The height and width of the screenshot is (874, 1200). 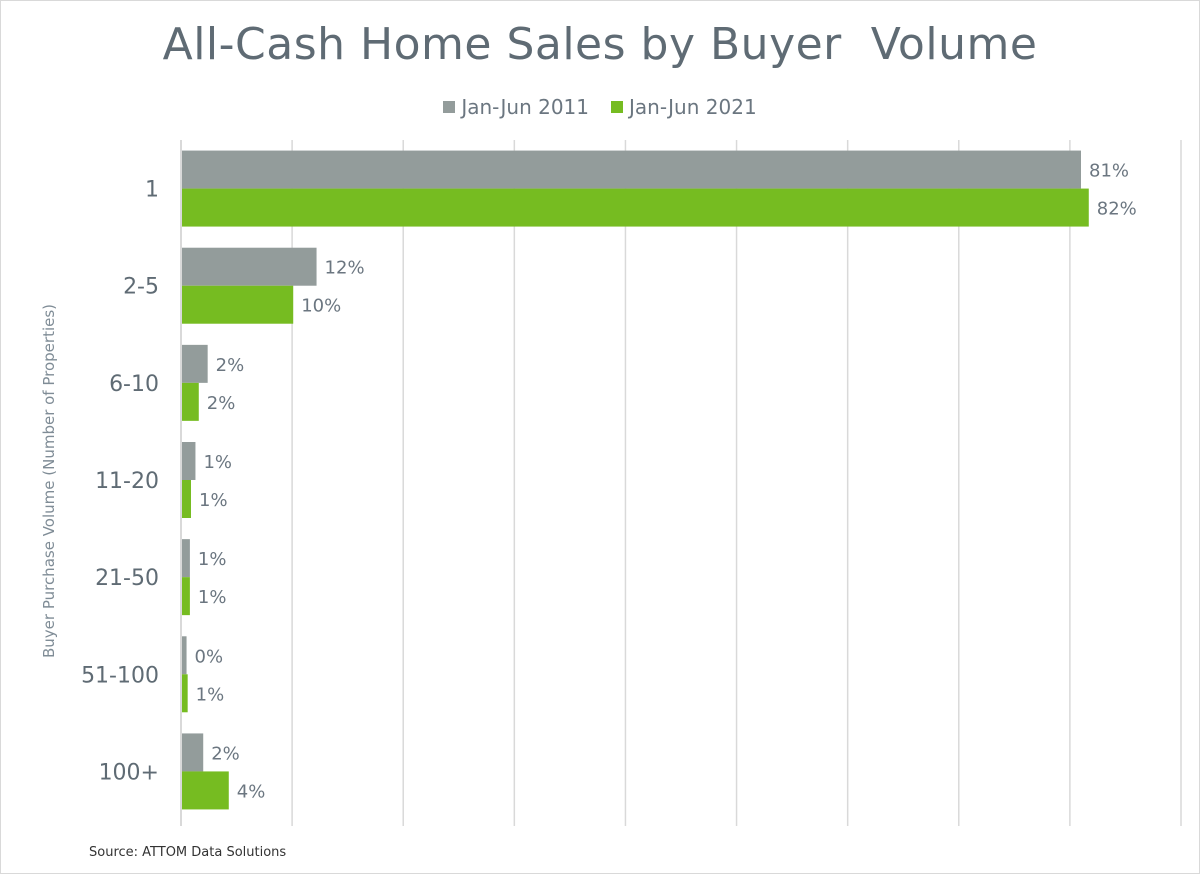 I want to click on category-label: 1, so click(x=152, y=190).